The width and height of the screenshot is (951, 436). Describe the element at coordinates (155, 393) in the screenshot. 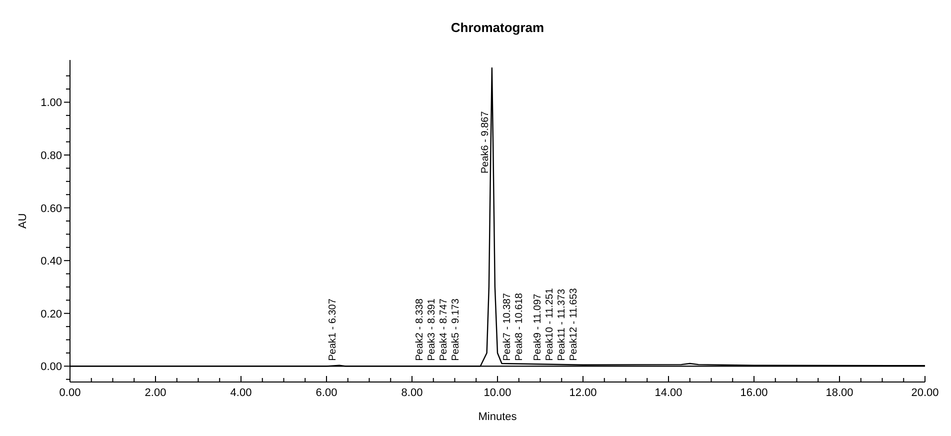

I see `x-tick-label: 2.00` at that location.